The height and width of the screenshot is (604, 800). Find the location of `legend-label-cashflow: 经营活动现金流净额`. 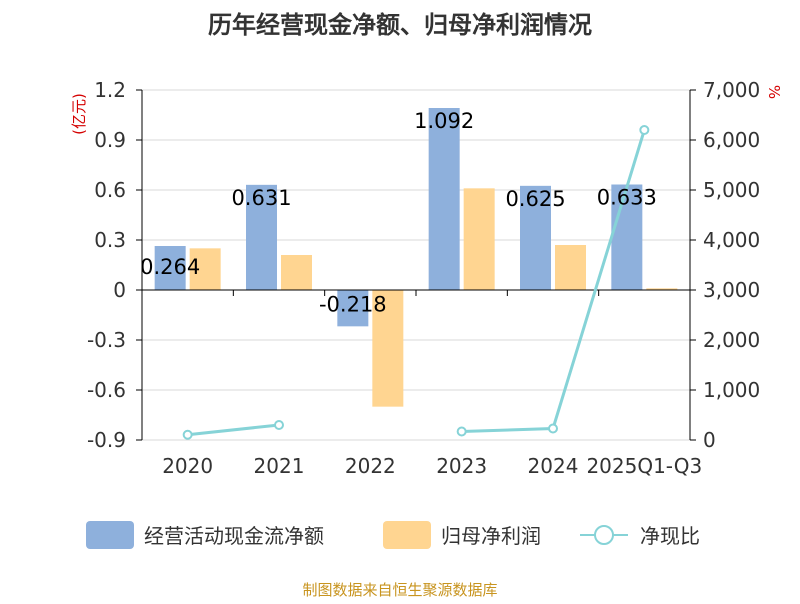

legend-label-cashflow: 经营活动现金流净额 is located at coordinates (234, 536).